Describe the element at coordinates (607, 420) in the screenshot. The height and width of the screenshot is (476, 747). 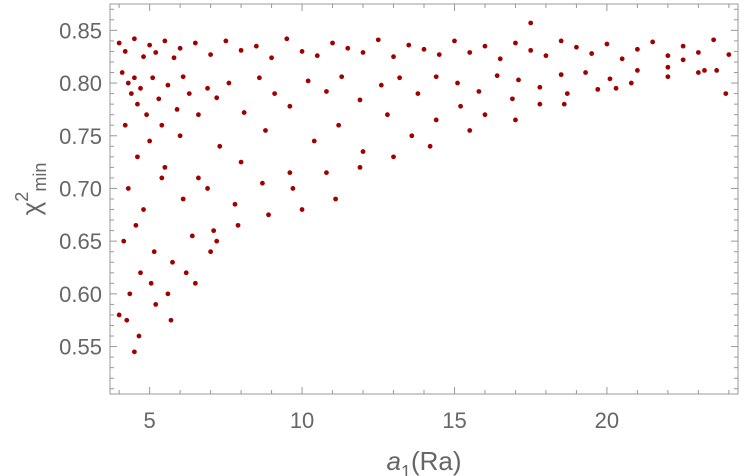
I see `x-tick-label: 20` at that location.